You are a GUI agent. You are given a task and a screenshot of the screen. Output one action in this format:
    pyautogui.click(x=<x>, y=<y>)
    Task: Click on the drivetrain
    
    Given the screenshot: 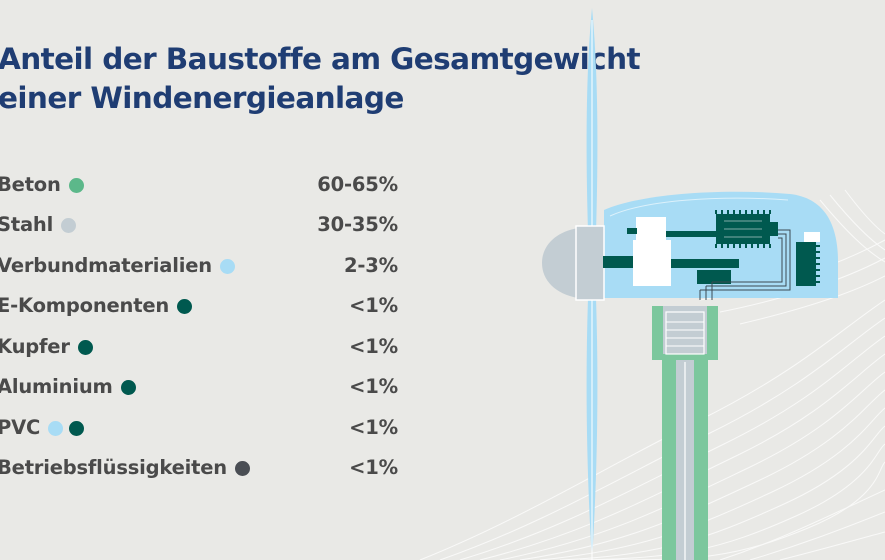 What is the action you would take?
    pyautogui.click(x=671, y=251)
    